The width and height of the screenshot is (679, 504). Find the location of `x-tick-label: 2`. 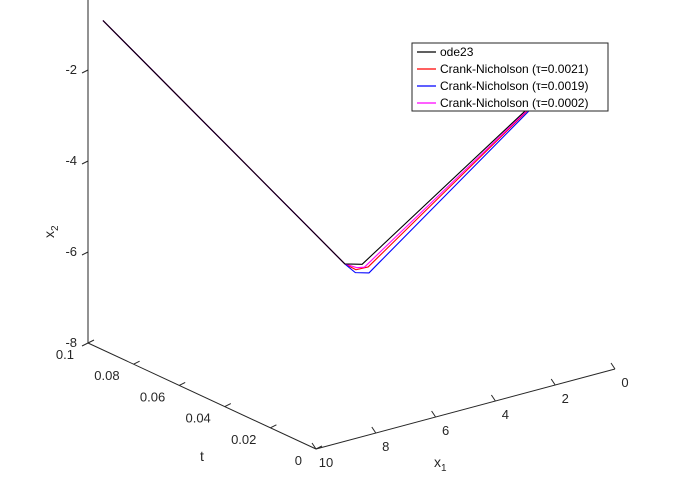

x-tick-label: 2 is located at coordinates (565, 398).